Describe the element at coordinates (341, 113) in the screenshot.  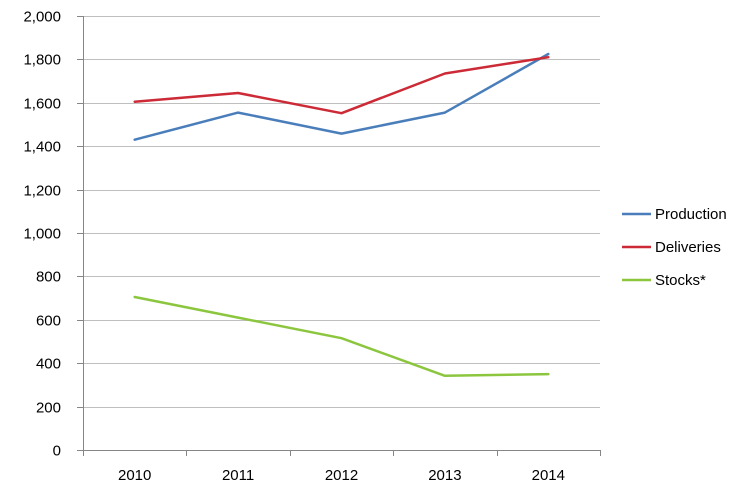
I see `data-point-deliveries-2012` at that location.